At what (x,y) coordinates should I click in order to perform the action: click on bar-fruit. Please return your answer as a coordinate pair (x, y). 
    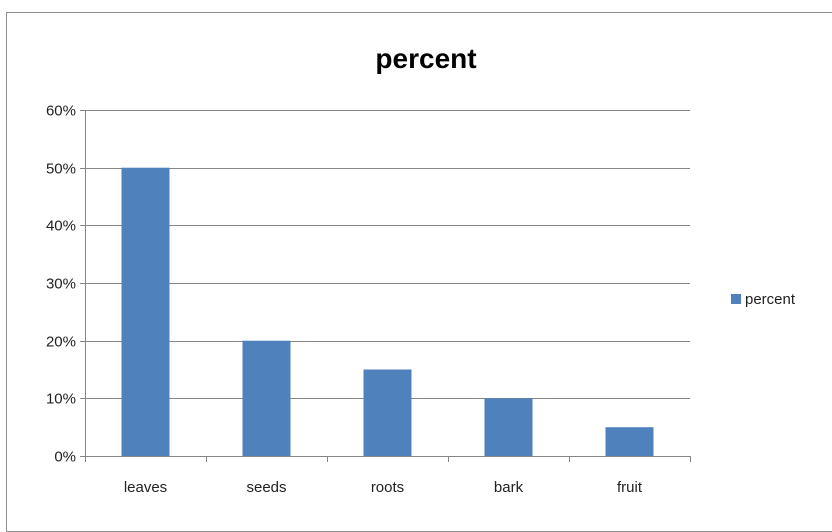
    Looking at the image, I should click on (629, 441).